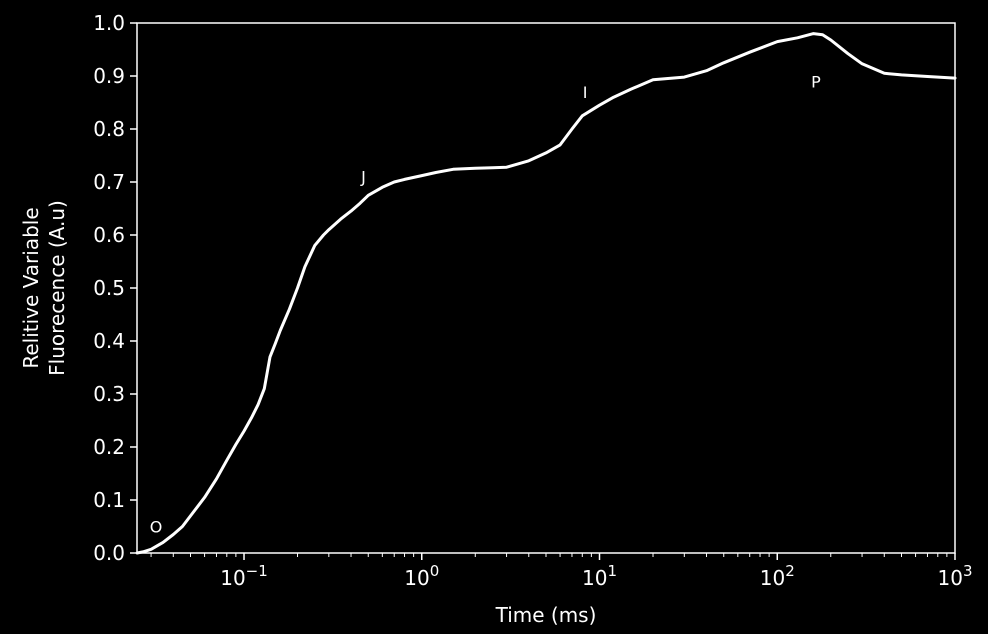  What do you see at coordinates (585, 92) in the screenshot?
I see `phase-label-i: I` at bounding box center [585, 92].